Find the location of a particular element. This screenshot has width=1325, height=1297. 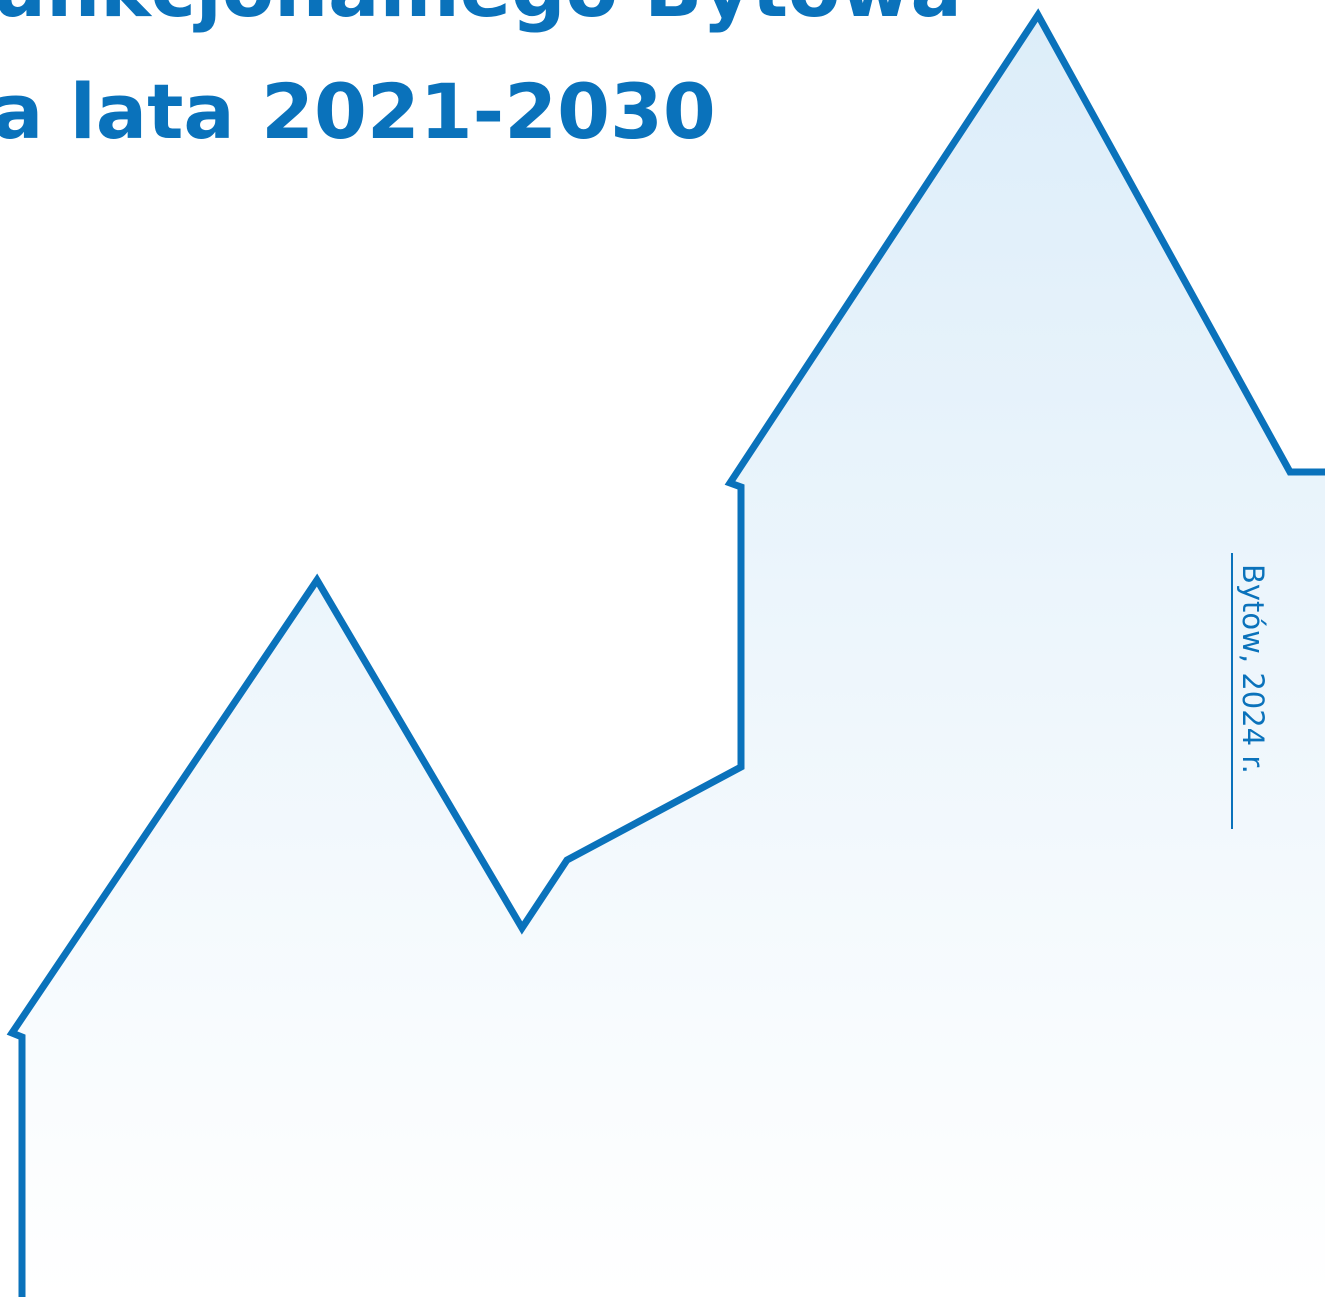

title-line: unkcjonalnego Bytowa is located at coordinates (481, 17).